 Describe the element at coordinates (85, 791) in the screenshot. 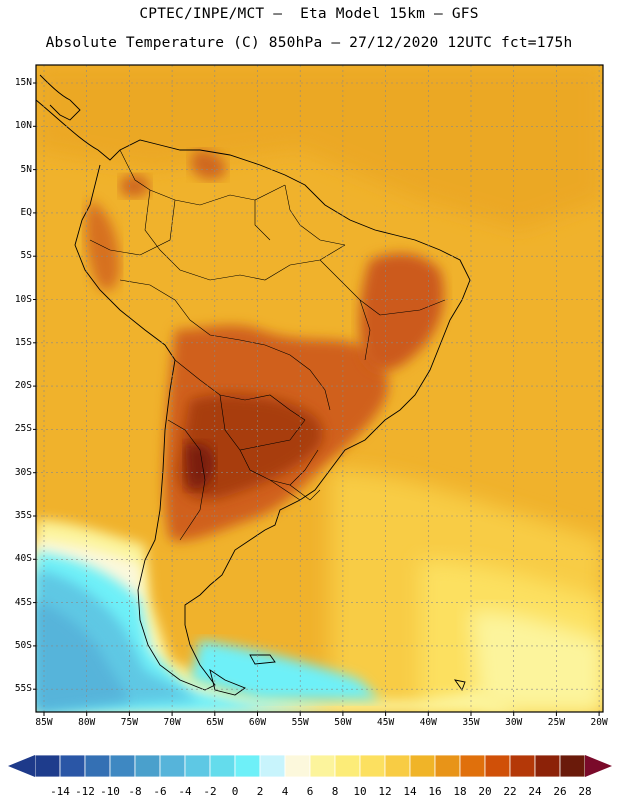

I see `colorbar-label: -12` at that location.